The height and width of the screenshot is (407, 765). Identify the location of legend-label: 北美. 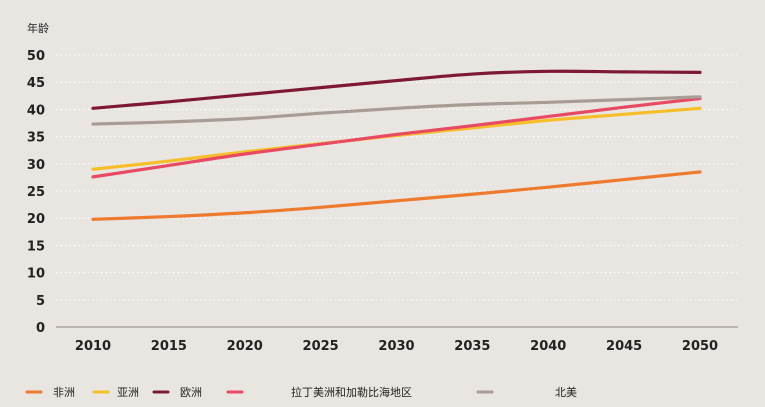
(566, 392).